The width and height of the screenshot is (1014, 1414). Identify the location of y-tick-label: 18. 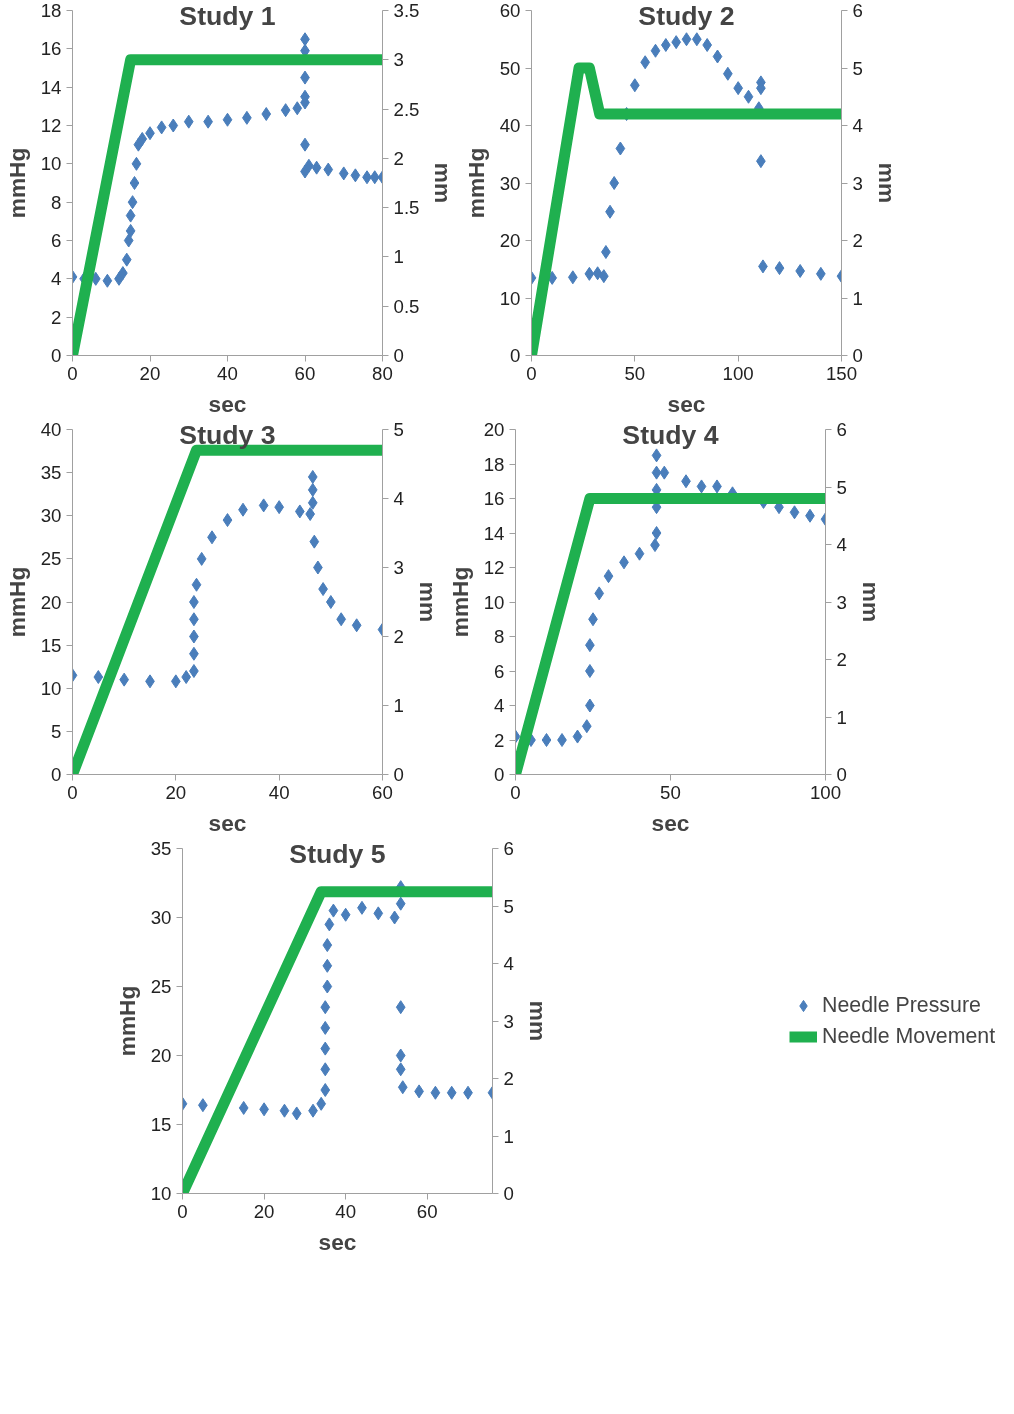
(51, 10).